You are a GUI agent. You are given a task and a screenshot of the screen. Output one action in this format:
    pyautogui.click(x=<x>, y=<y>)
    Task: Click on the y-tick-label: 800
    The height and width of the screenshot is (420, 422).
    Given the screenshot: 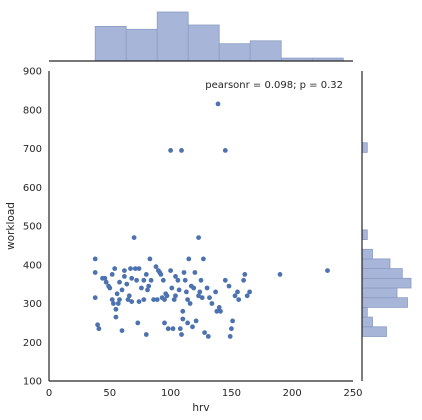 What is the action you would take?
    pyautogui.click(x=32, y=110)
    